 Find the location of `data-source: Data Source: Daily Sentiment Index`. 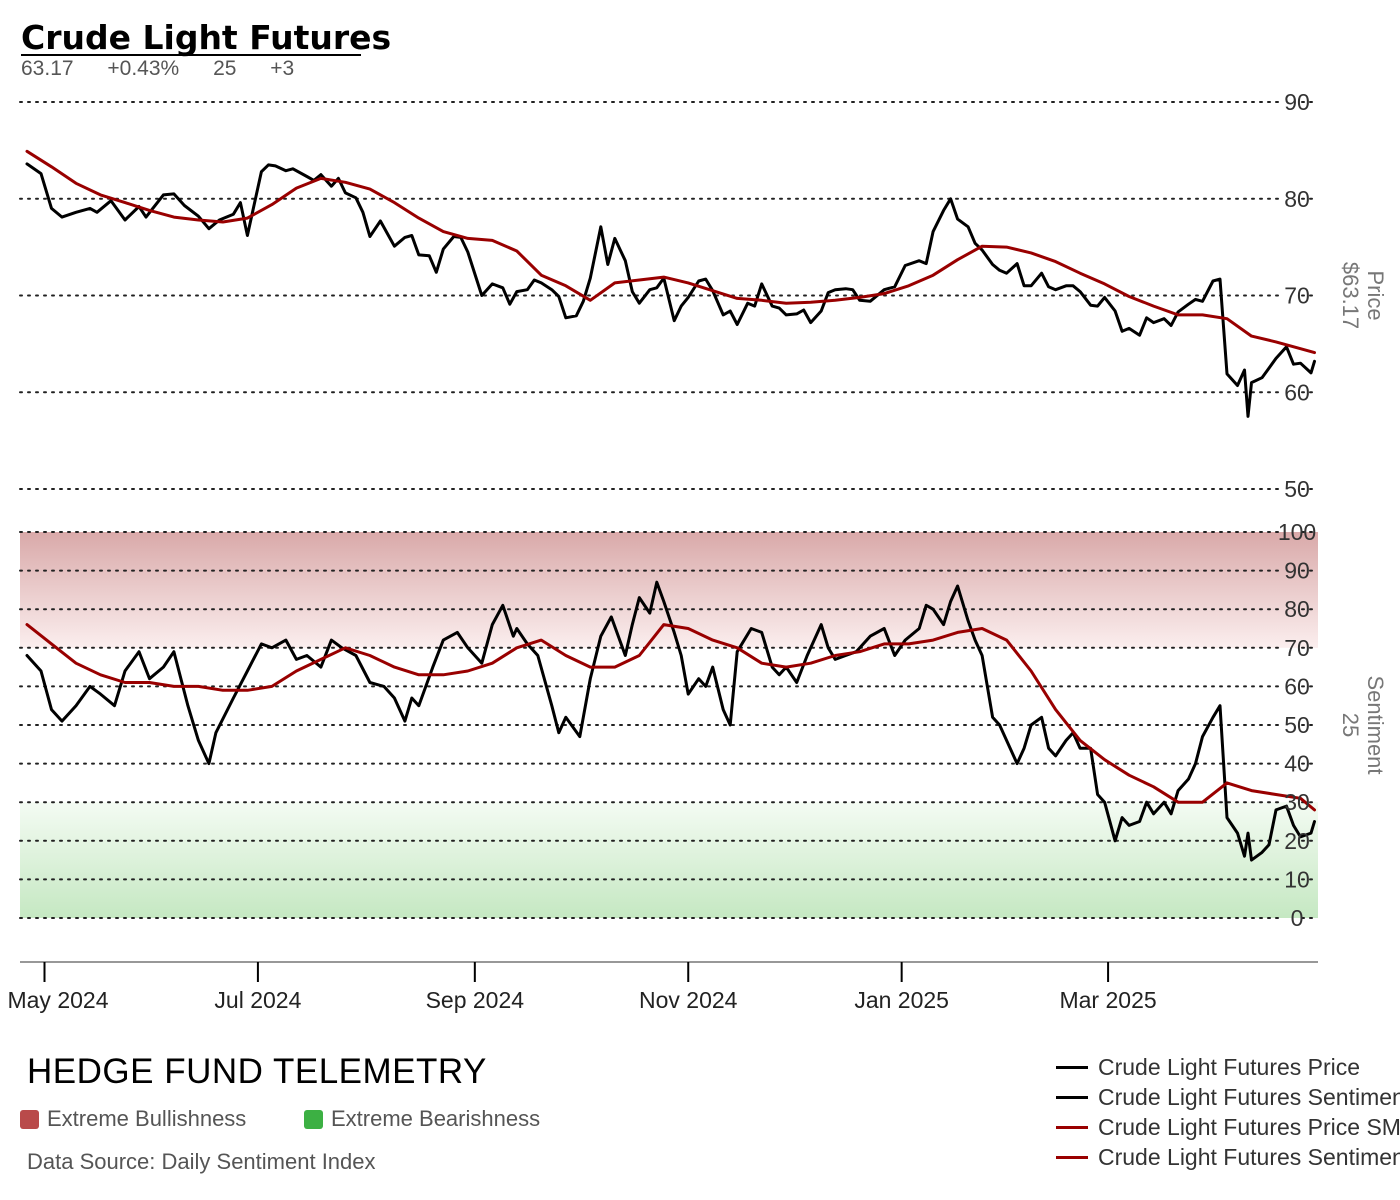

data-source: Data Source: Daily Sentiment Index is located at coordinates (201, 1161).